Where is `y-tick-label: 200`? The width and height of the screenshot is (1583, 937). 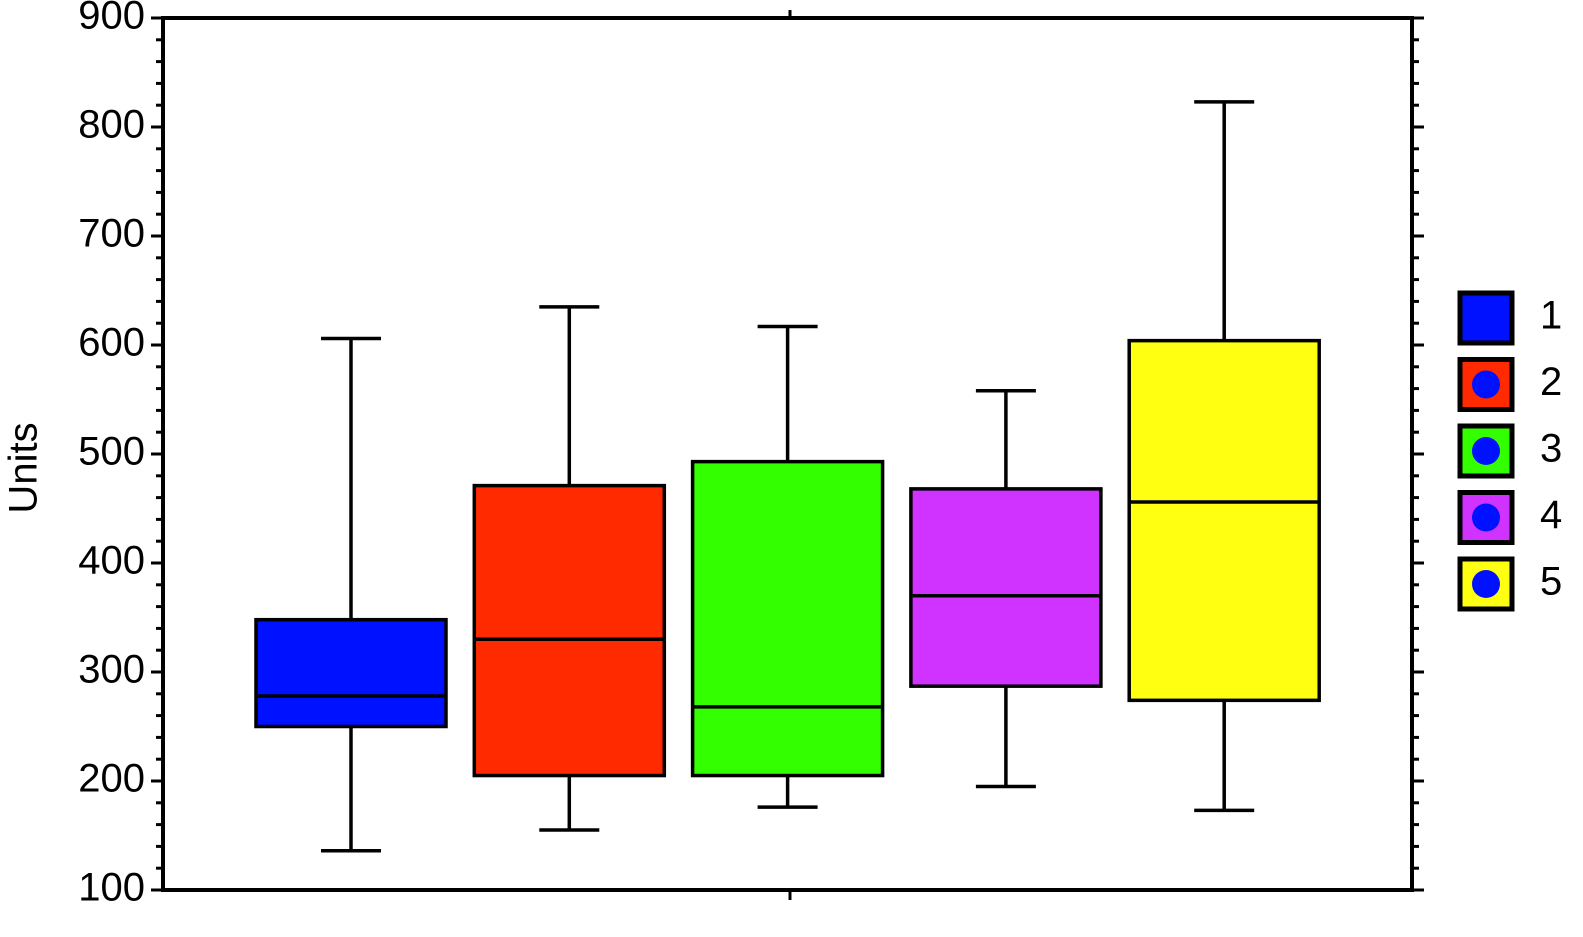
y-tick-label: 200 is located at coordinates (111, 779).